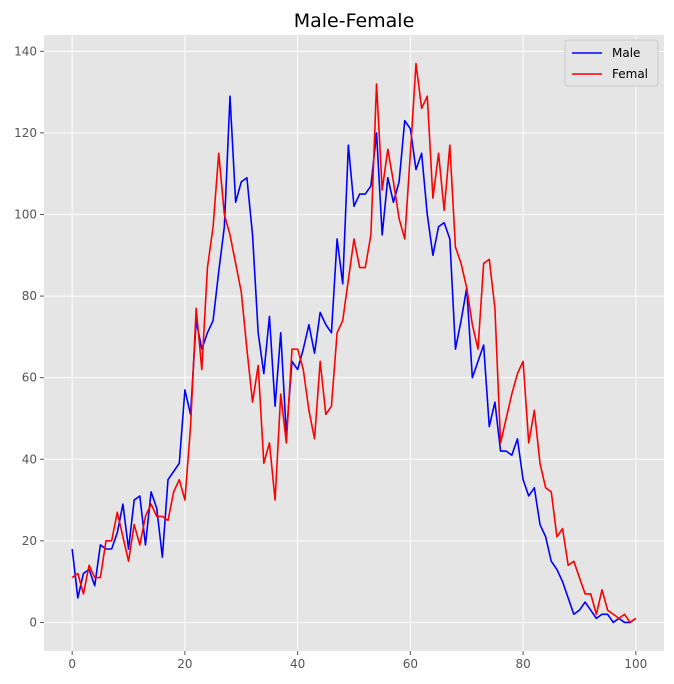  Describe the element at coordinates (33, 622) in the screenshot. I see `y-tick-label: 0` at that location.